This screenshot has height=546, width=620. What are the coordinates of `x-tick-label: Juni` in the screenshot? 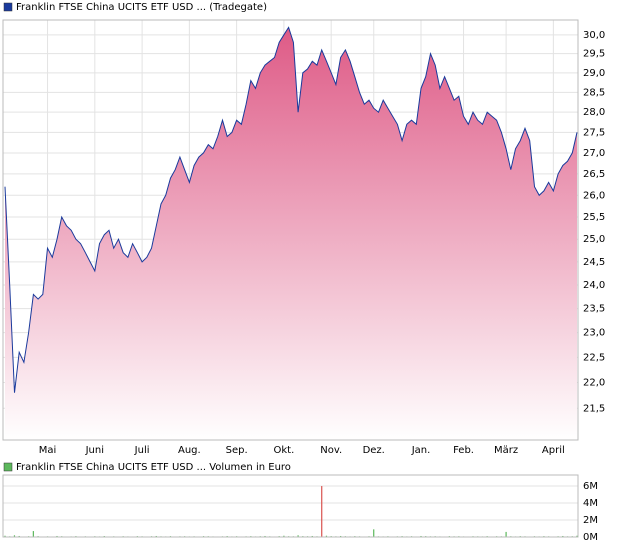 It's located at (94, 450).